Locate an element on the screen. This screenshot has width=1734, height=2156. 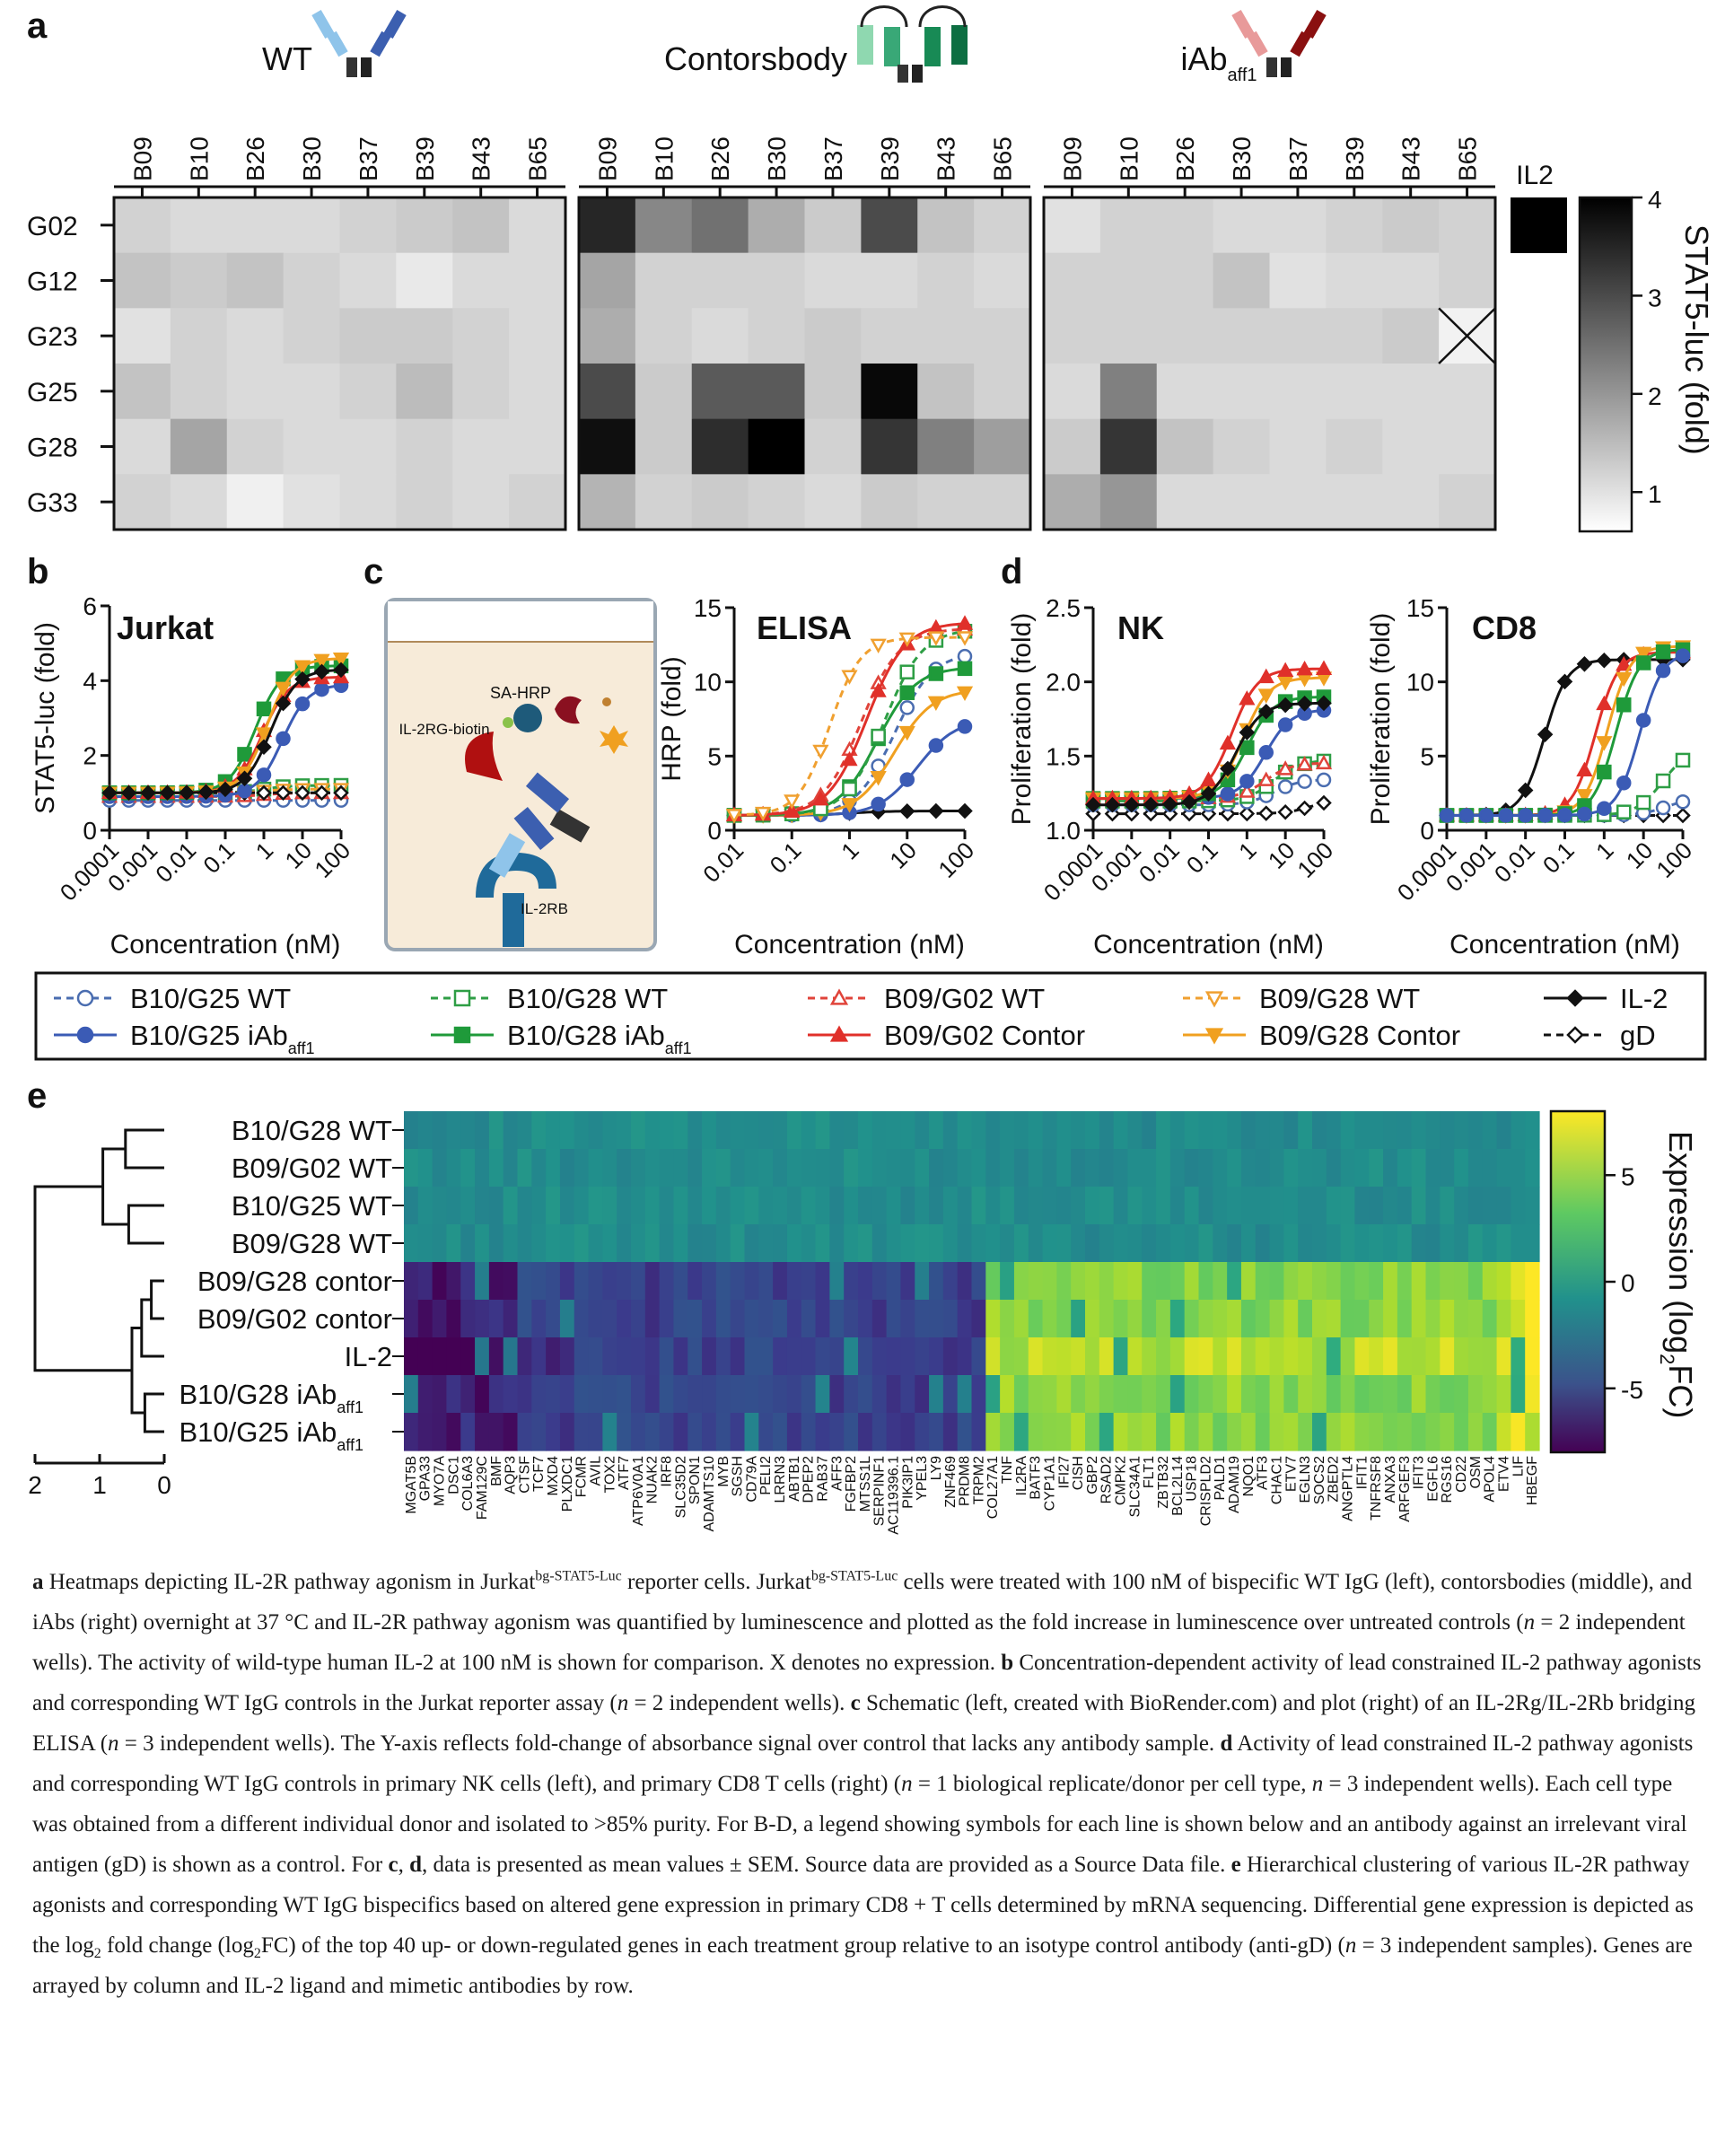
gene-label: APOL4 is located at coordinates (1490, 1479).